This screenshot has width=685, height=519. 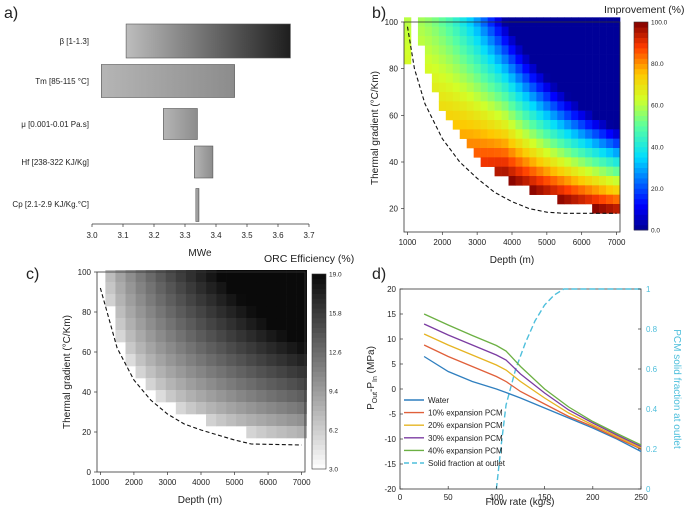 I want to click on panel-c-colorbar-ticks: 3.0 6.2 9.4 12.6 15.8 19.0, so click(x=335, y=373).